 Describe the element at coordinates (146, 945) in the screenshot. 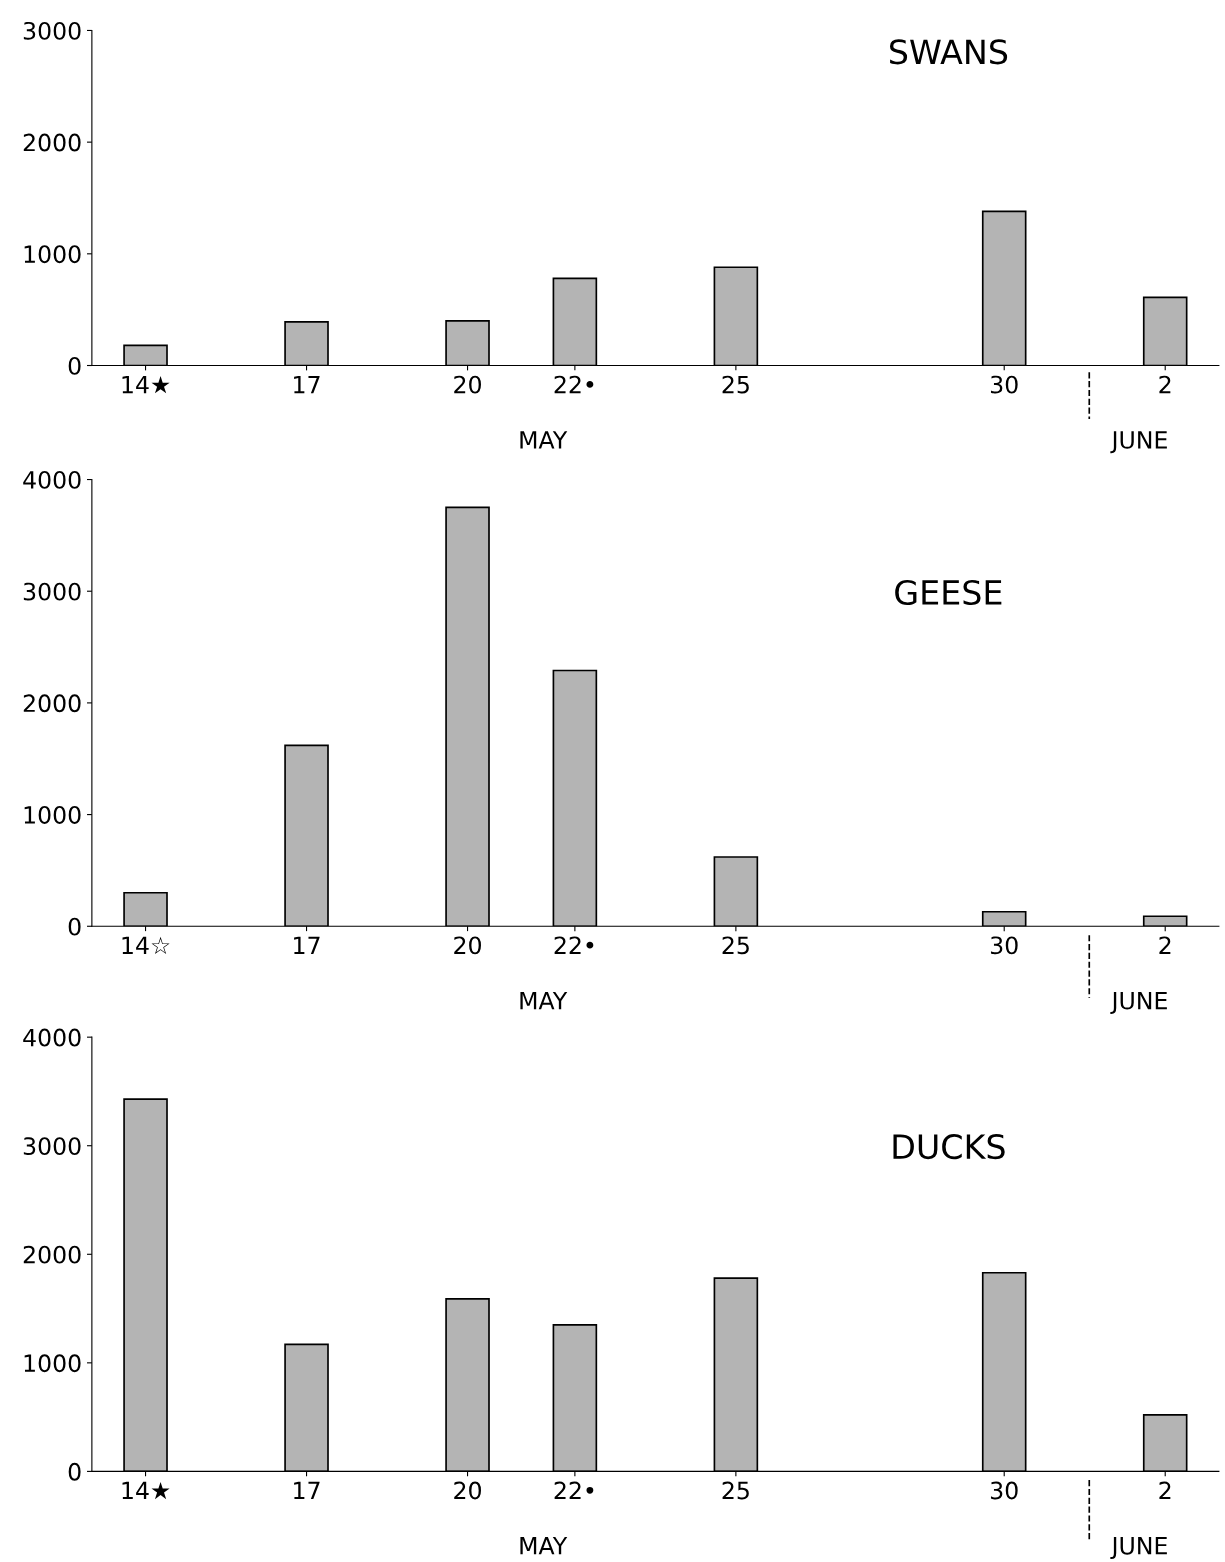

I see `x-tick-label: 14☆` at that location.